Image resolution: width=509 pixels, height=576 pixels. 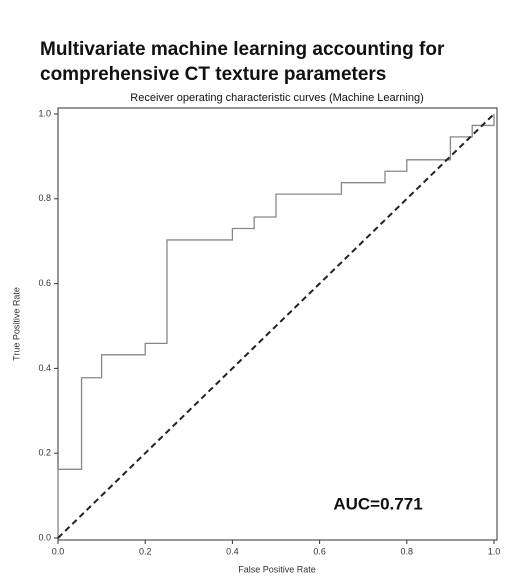 What do you see at coordinates (44, 453) in the screenshot?
I see `y-tick-label: 0.2` at bounding box center [44, 453].